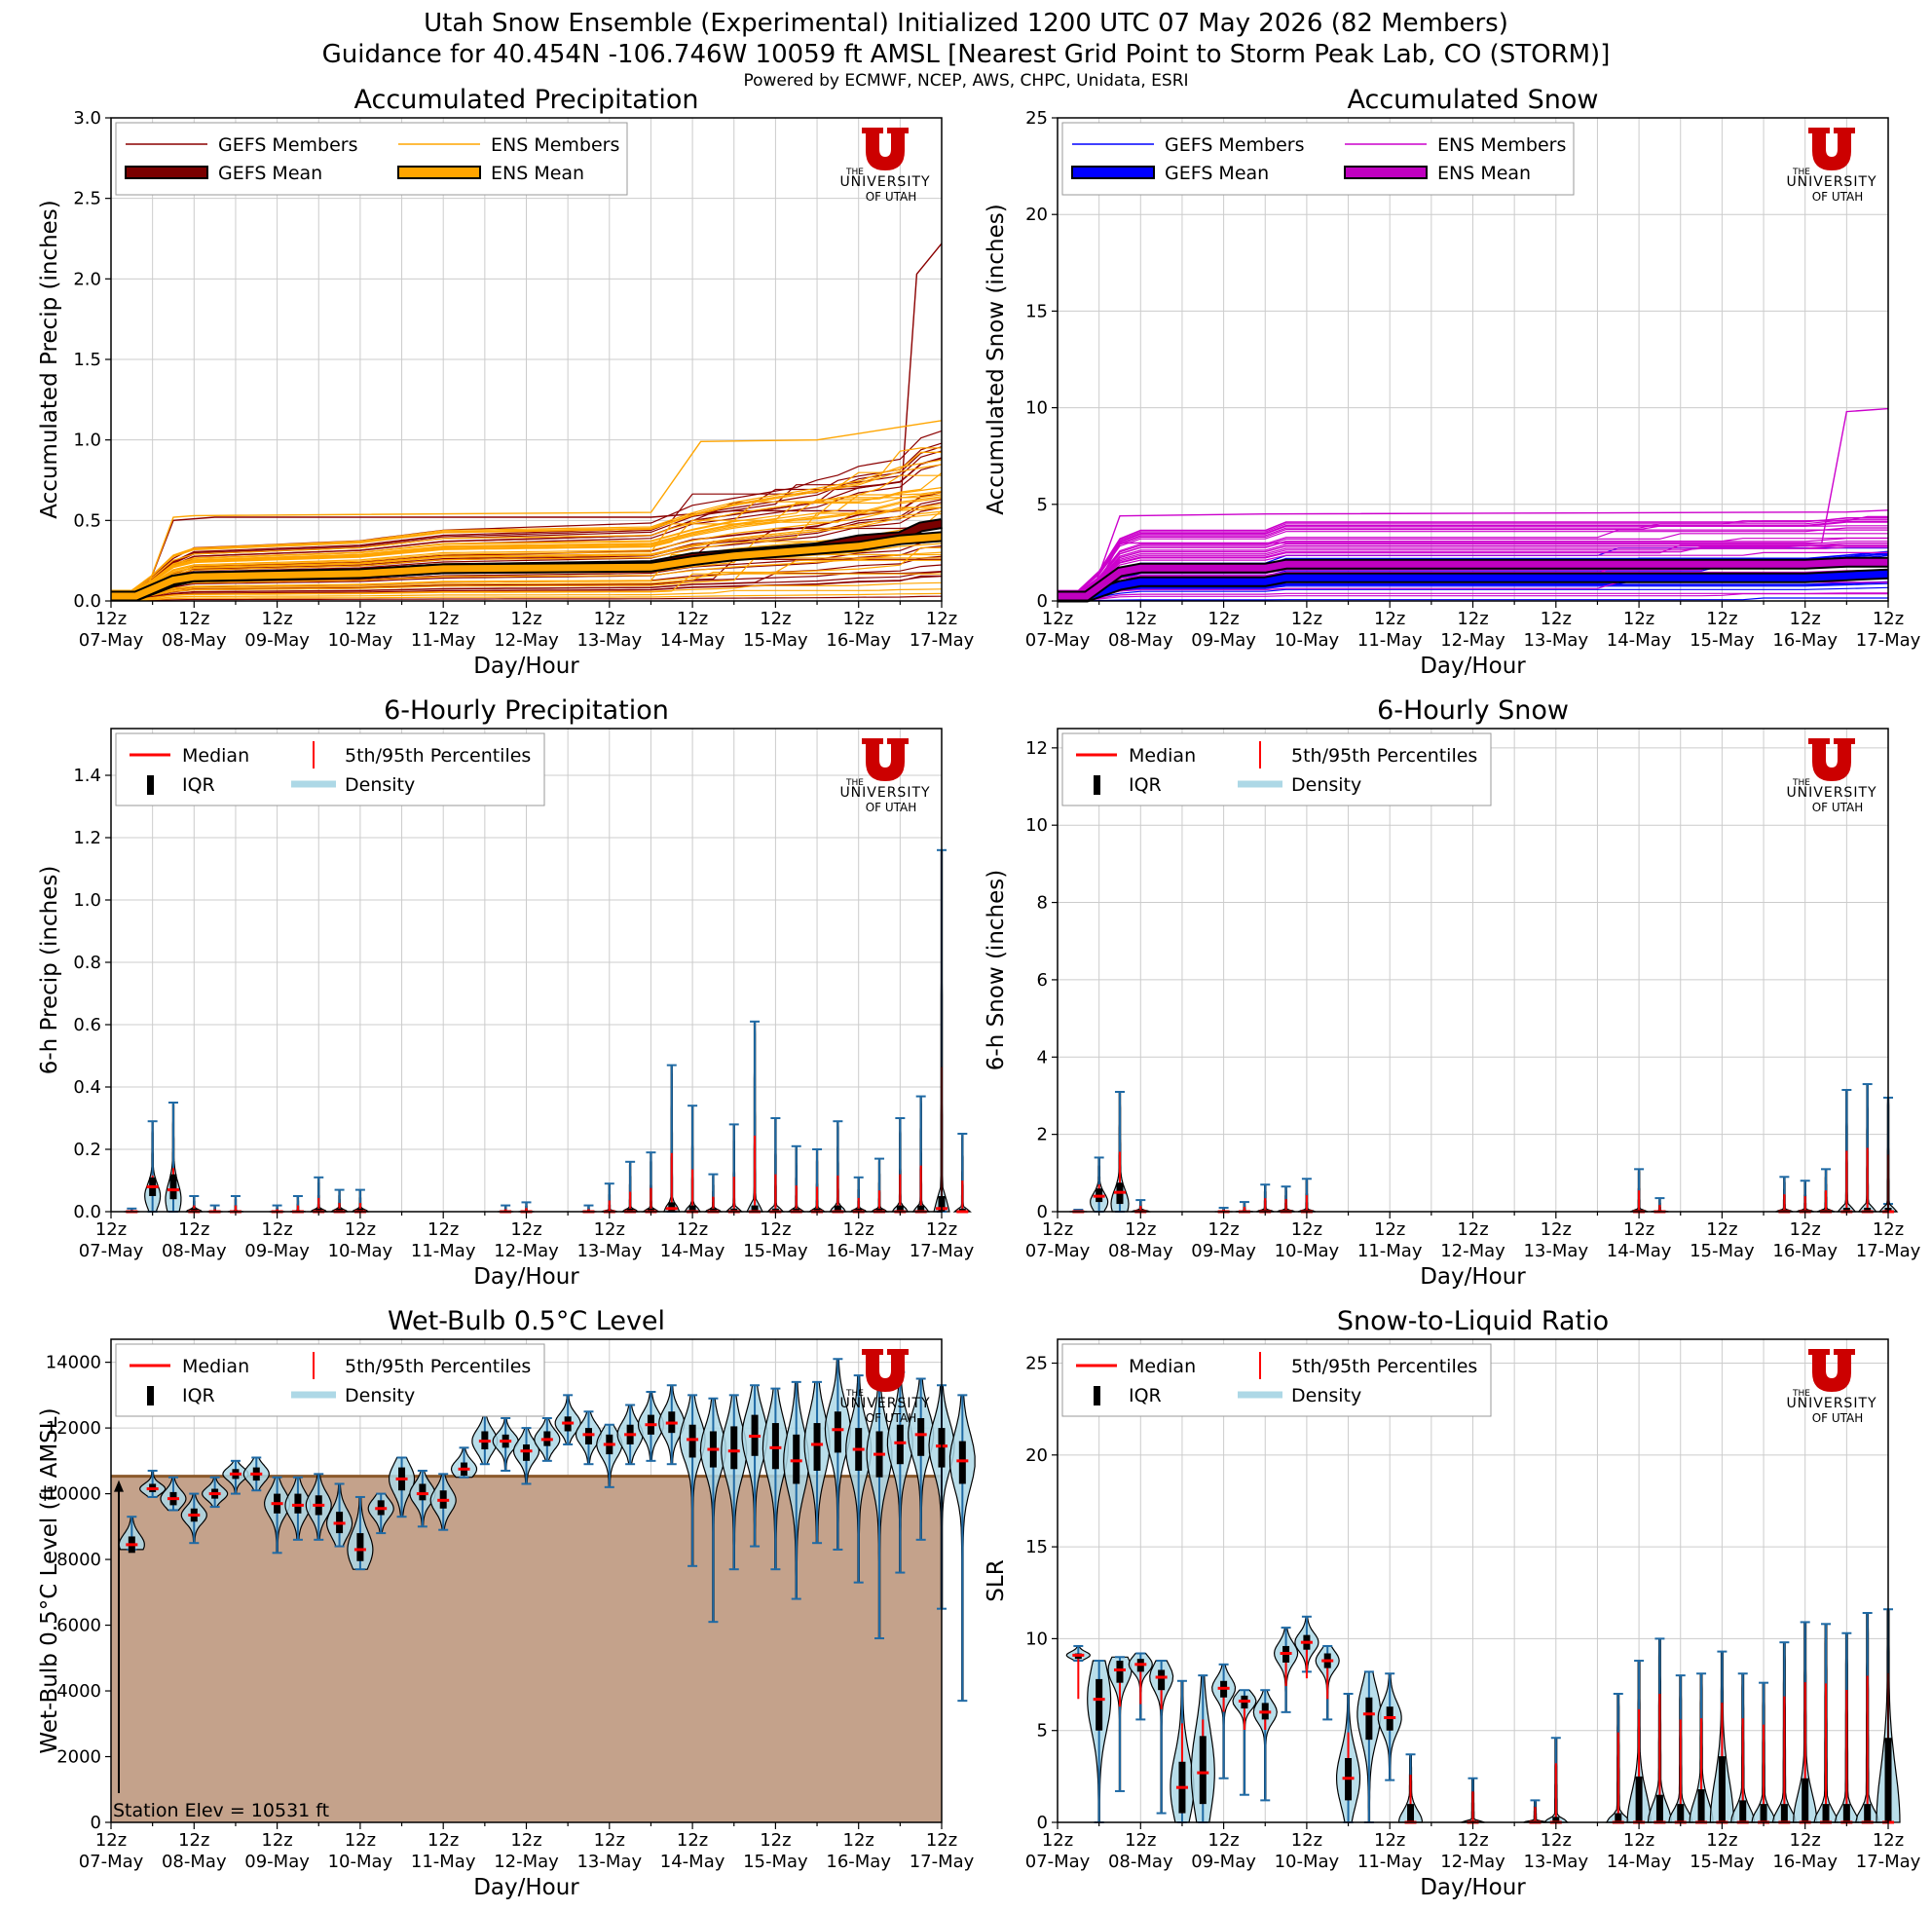 The height and width of the screenshot is (1911, 1932). I want to click on legend-box, so click(1318, 159).